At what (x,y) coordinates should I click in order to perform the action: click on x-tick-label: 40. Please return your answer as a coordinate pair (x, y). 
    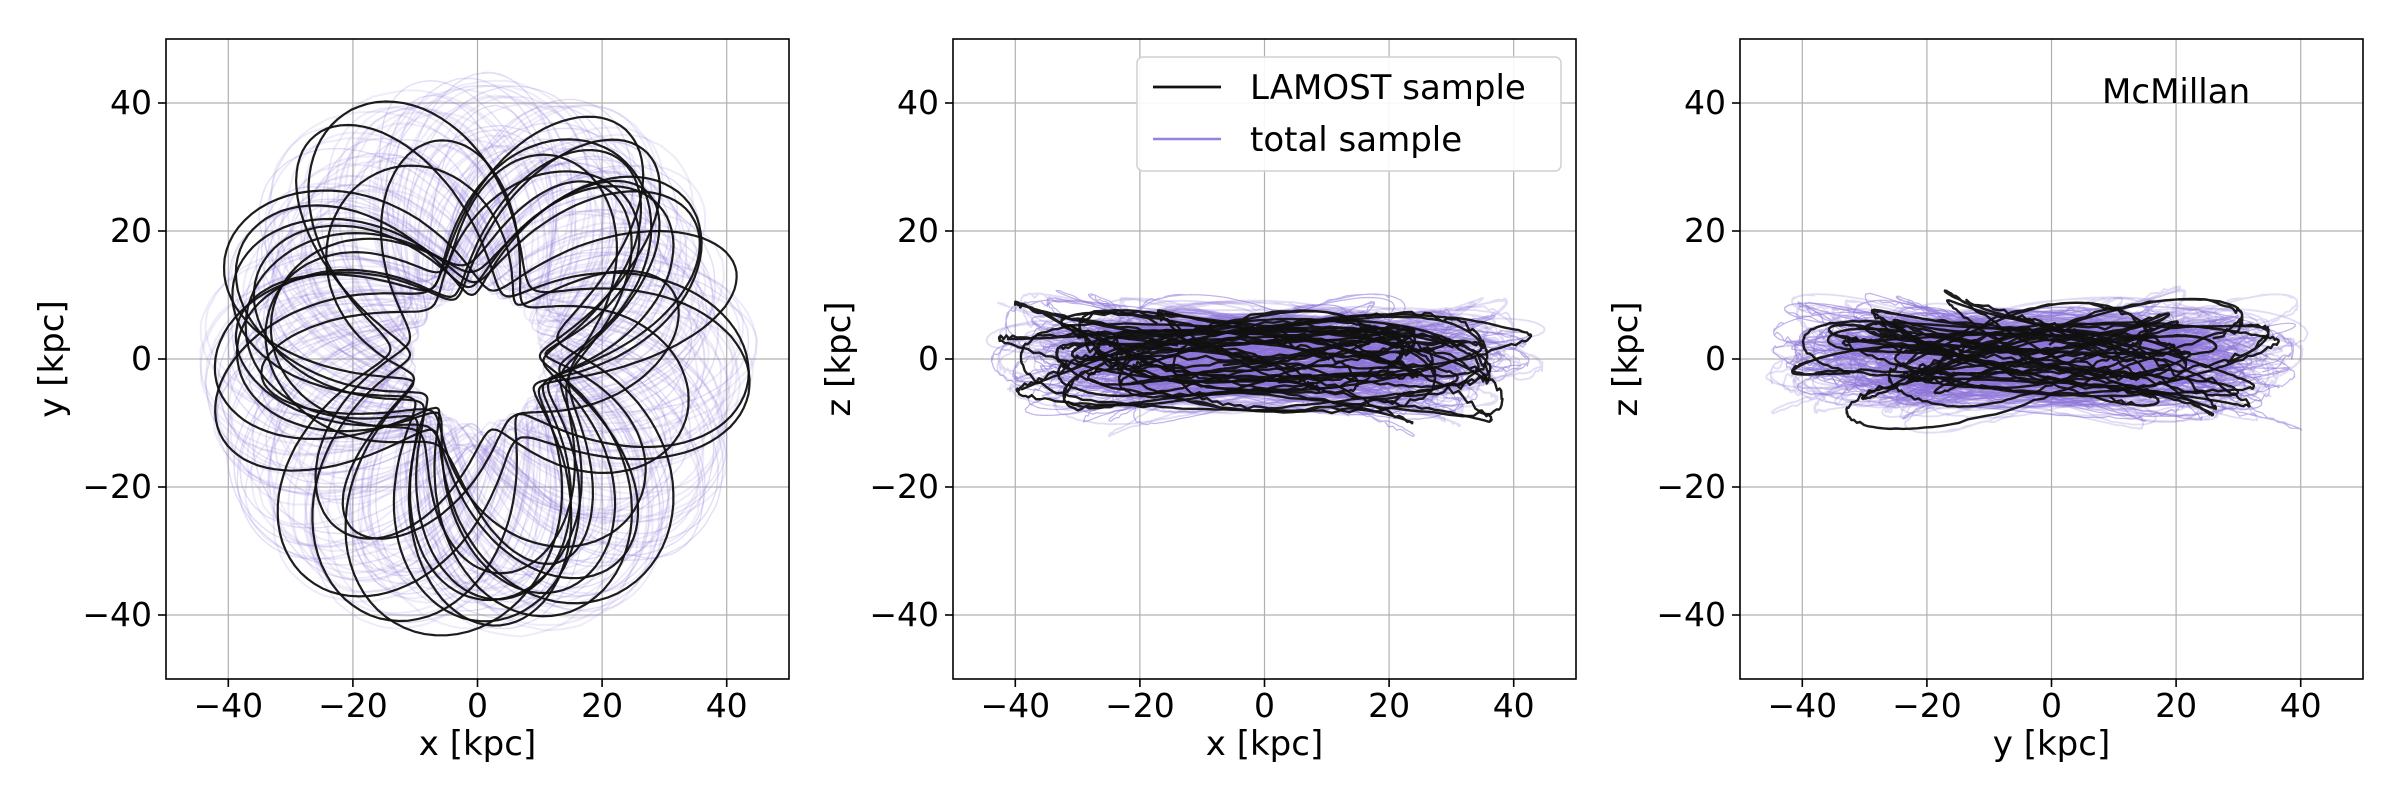
    Looking at the image, I should click on (1514, 705).